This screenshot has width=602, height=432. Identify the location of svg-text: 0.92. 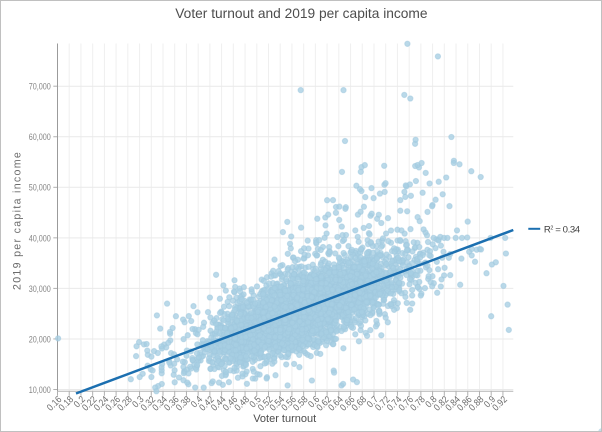
(499, 403).